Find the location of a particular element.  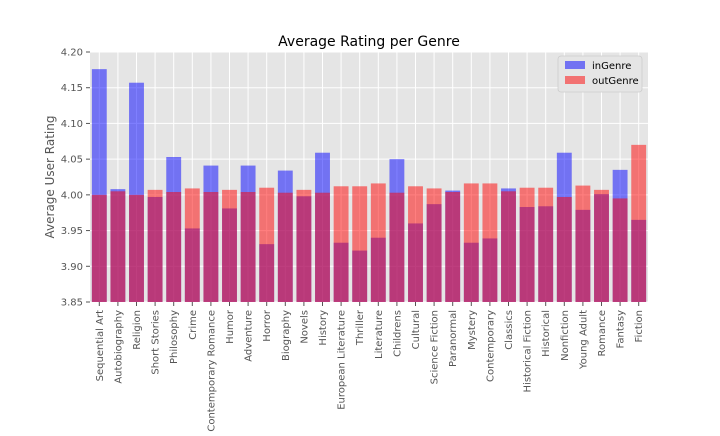

bar-outgenre-mystery is located at coordinates (471, 242).